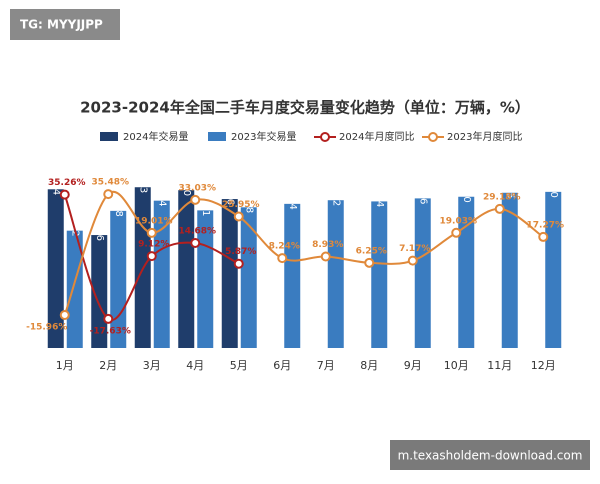  Describe the element at coordinates (154, 221) in the screenshot. I see `value-label: 19.01%` at that location.